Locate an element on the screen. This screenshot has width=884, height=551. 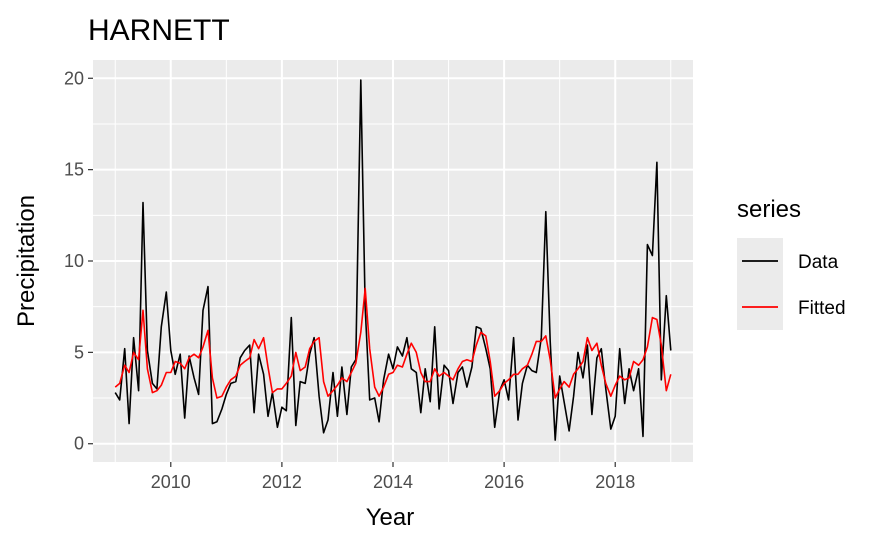
x-tick-label: 2016 is located at coordinates (504, 482).